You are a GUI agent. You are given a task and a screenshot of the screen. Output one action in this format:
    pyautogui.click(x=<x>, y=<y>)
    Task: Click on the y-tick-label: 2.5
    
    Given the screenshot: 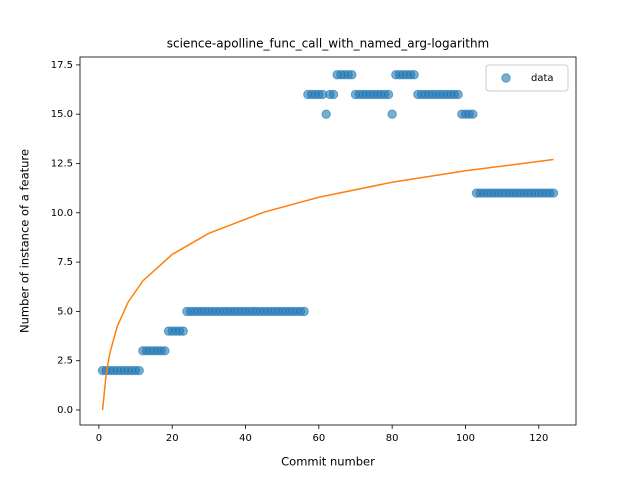 What is the action you would take?
    pyautogui.click(x=65, y=361)
    